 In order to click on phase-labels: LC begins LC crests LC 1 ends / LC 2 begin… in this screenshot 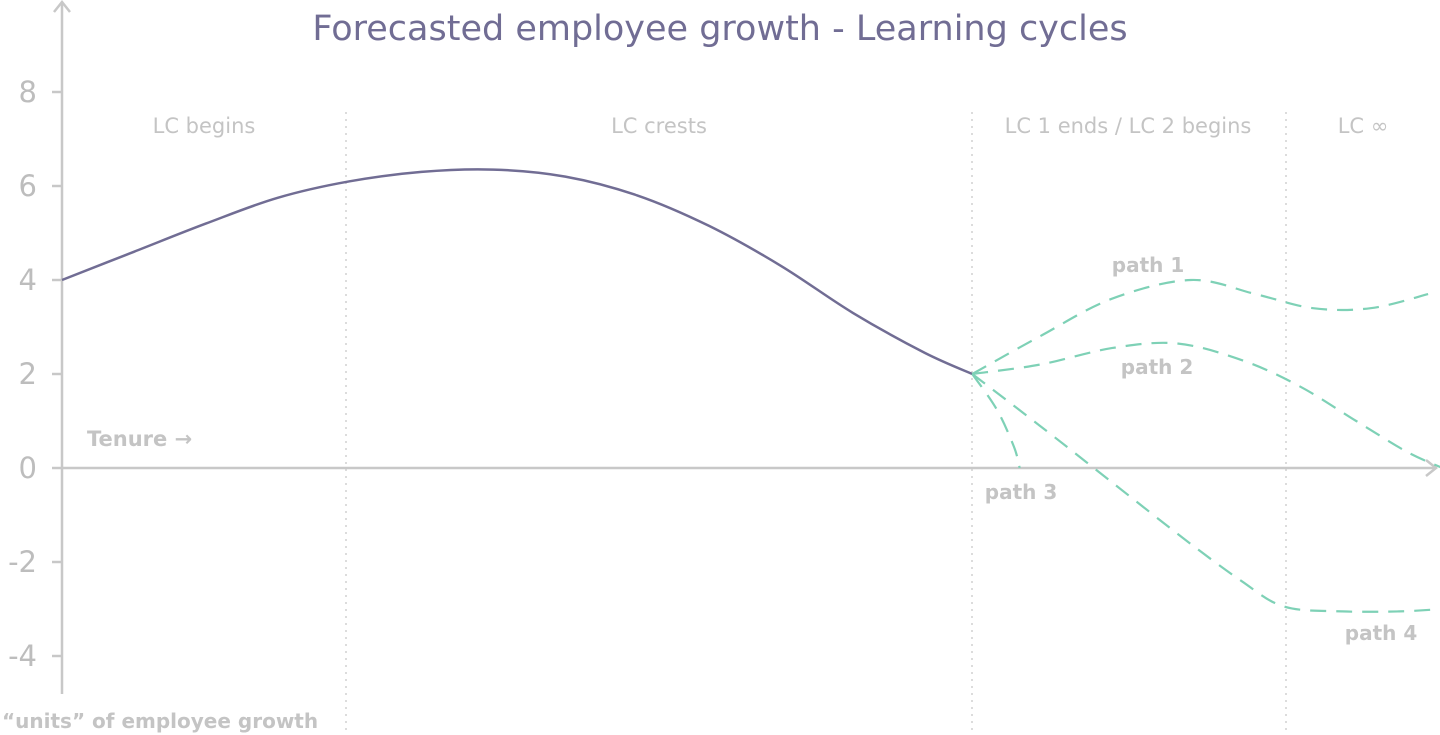, I will do `click(771, 126)`.